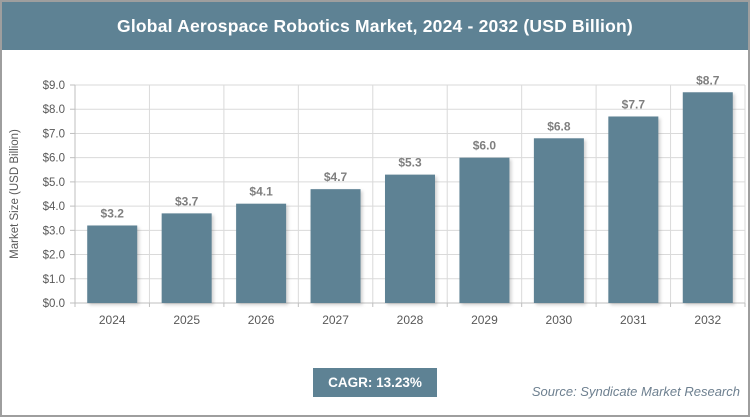 Image resolution: width=750 pixels, height=417 pixels. What do you see at coordinates (336, 177) in the screenshot?
I see `bar-value-label: $4.7` at bounding box center [336, 177].